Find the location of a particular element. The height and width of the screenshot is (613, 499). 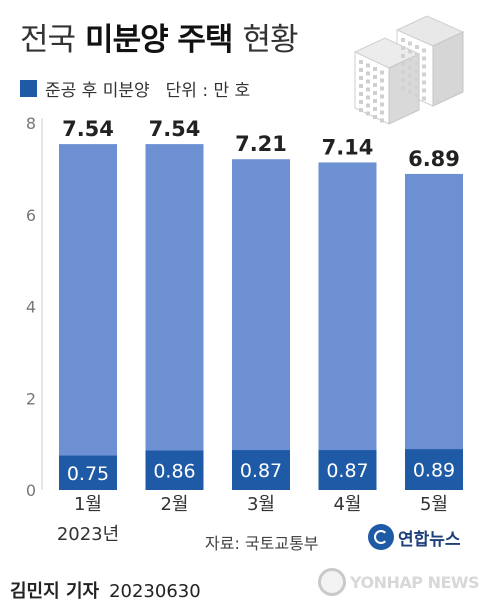

yonhap-logo: 연합뉴스 is located at coordinates (414, 537).